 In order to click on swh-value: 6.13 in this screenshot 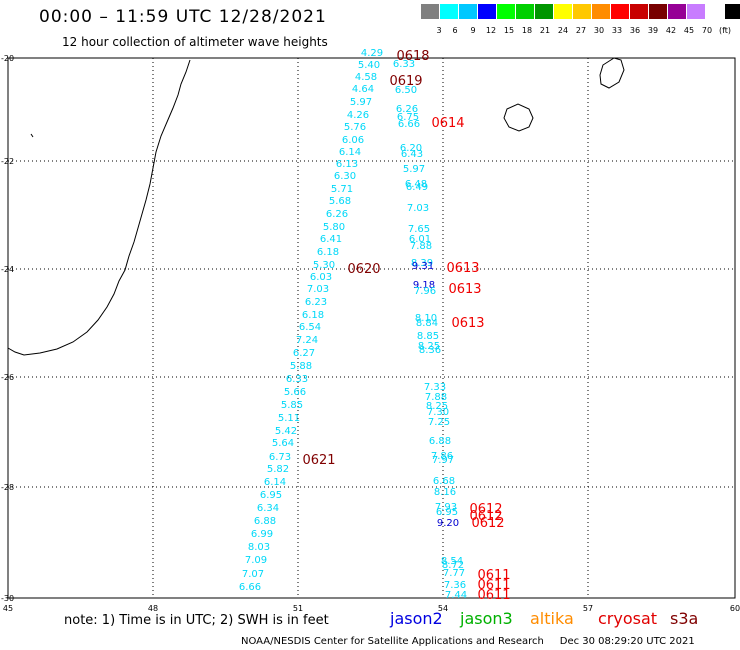, I will do `click(347, 164)`.